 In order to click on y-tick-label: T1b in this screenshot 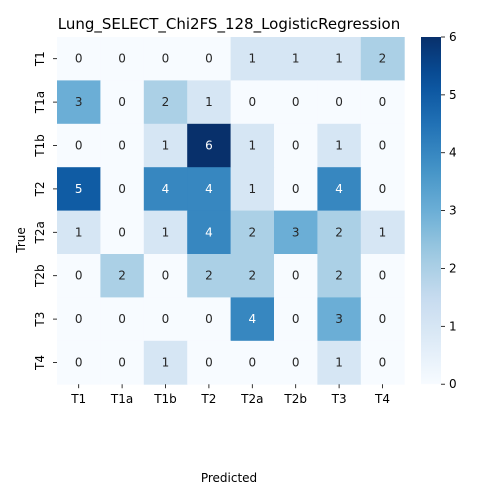, I will do `click(40, 146)`.